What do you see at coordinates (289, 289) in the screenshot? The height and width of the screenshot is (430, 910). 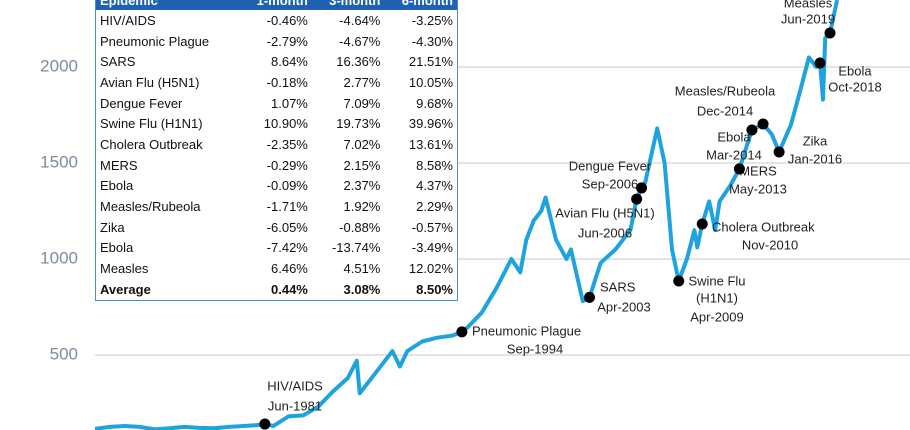 I see `table-cell: 0.44%` at bounding box center [289, 289].